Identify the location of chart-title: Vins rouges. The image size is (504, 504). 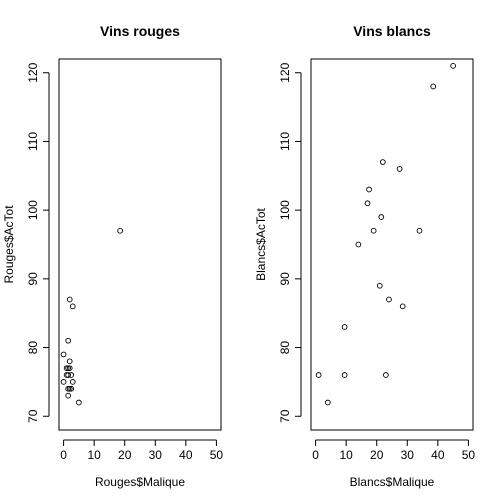
(140, 31).